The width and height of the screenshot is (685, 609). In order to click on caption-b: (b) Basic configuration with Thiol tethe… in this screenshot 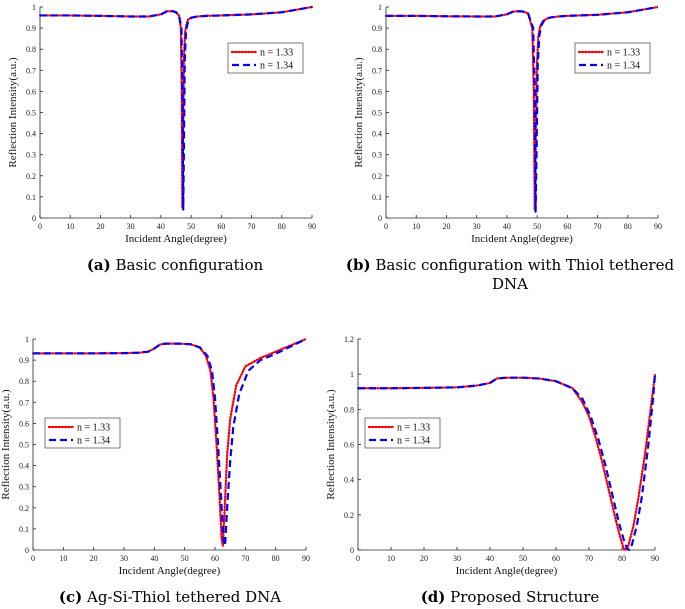, I will do `click(510, 275)`.